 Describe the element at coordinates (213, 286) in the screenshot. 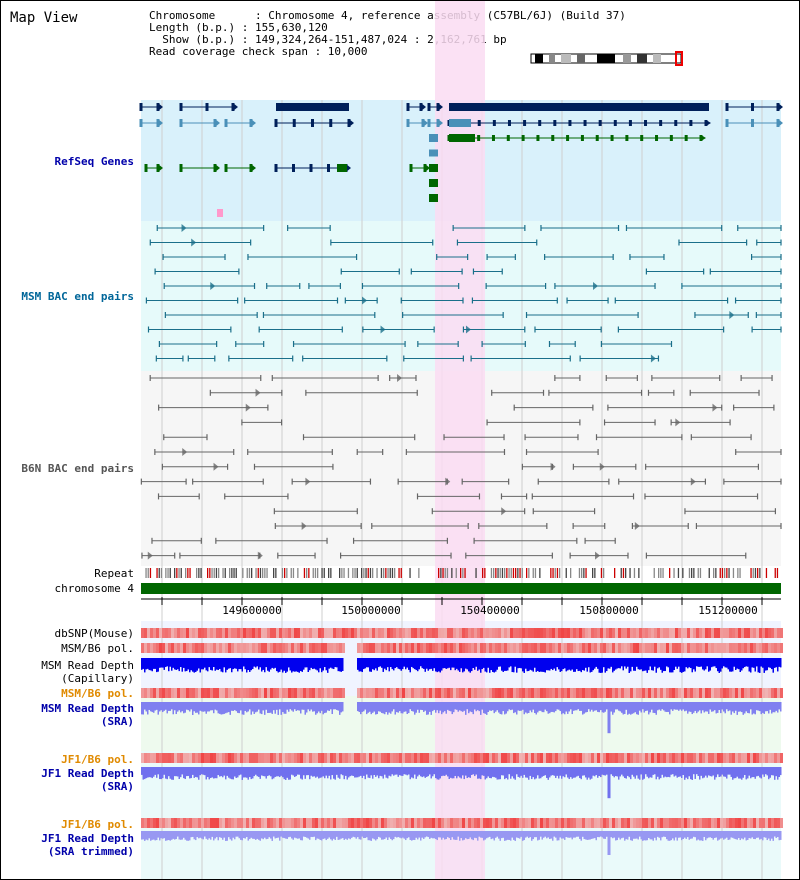

I see `msm-bac-arrow` at that location.